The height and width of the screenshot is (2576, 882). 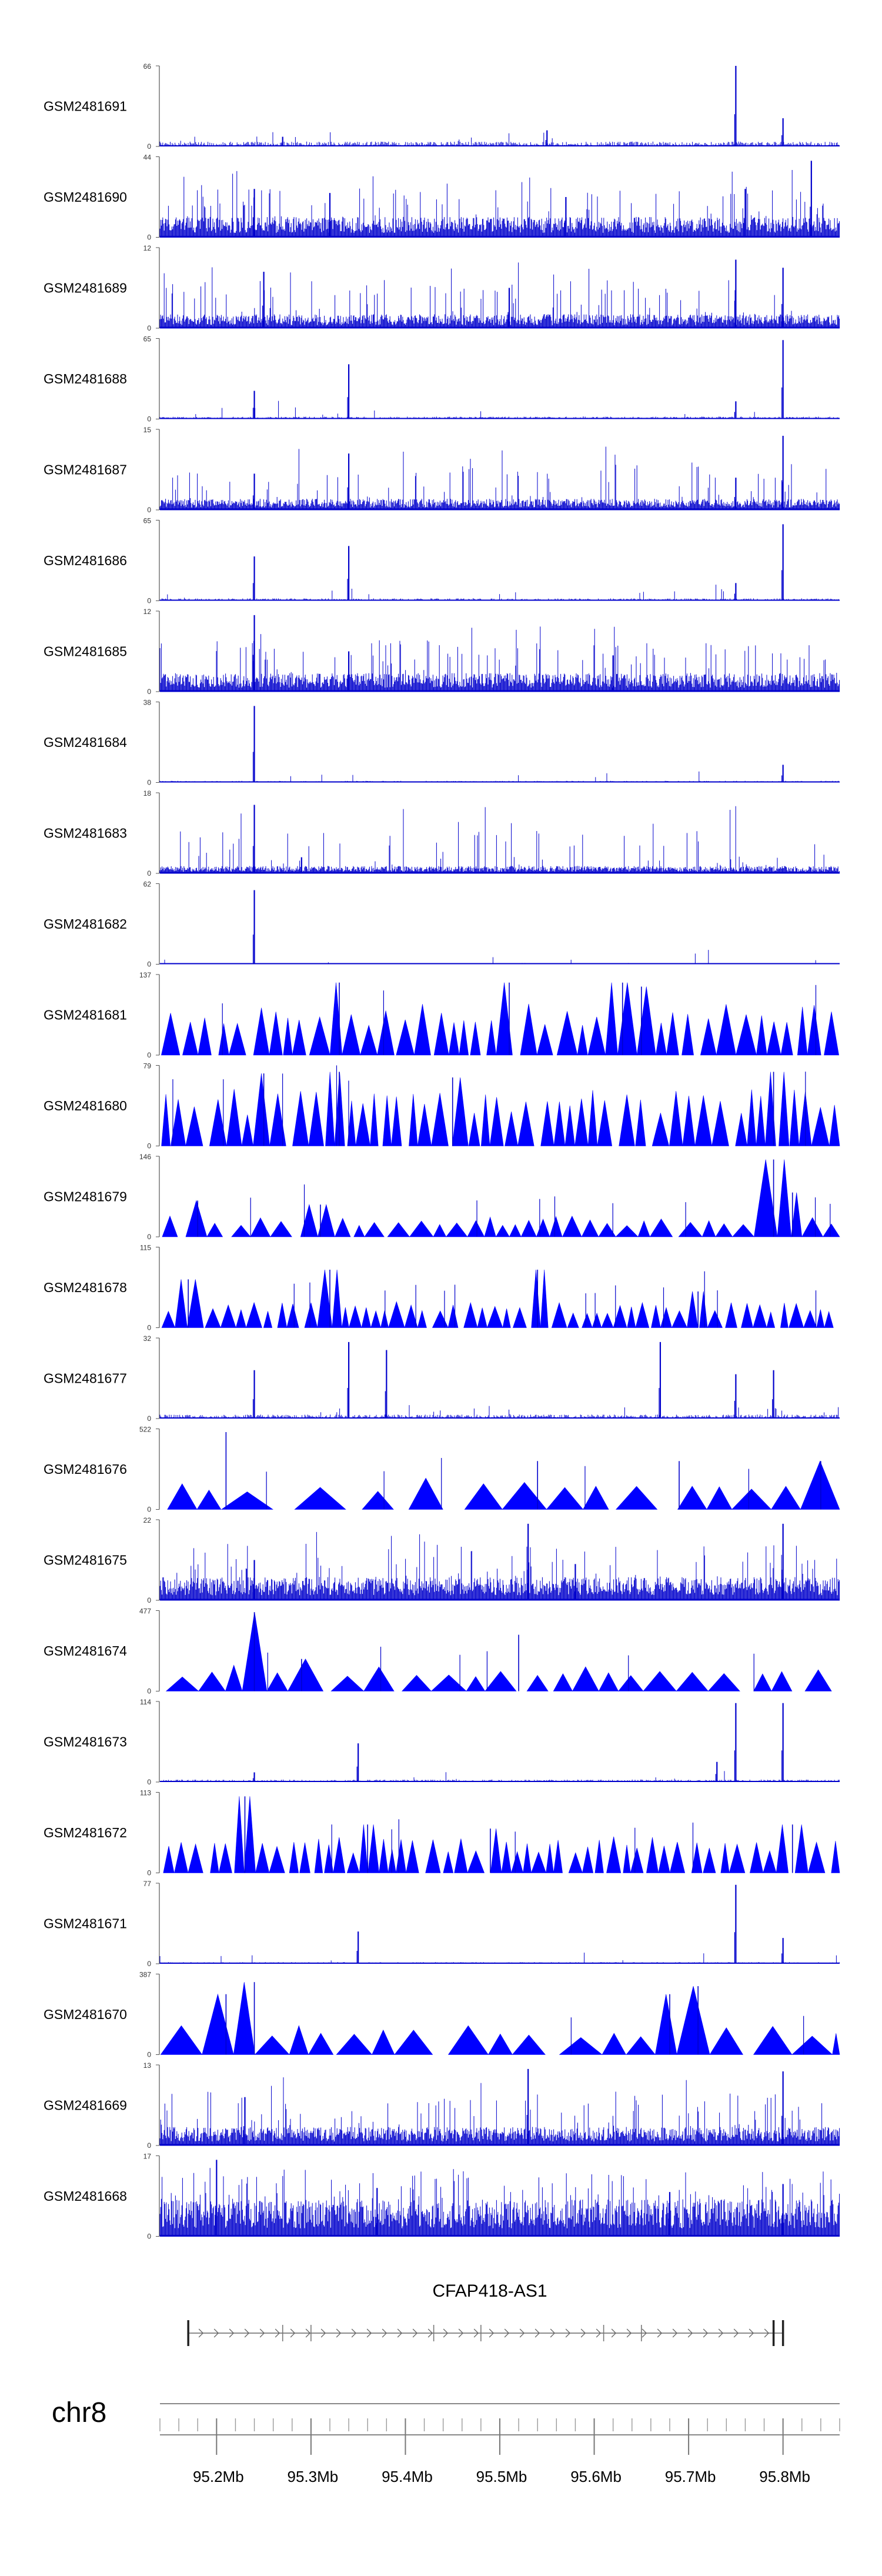 I want to click on track-ymax-label: 146, so click(x=145, y=1157).